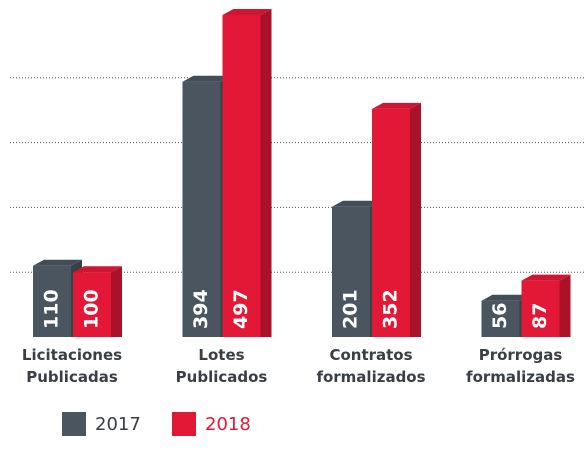  I want to click on value-label: 497, so click(241, 309).